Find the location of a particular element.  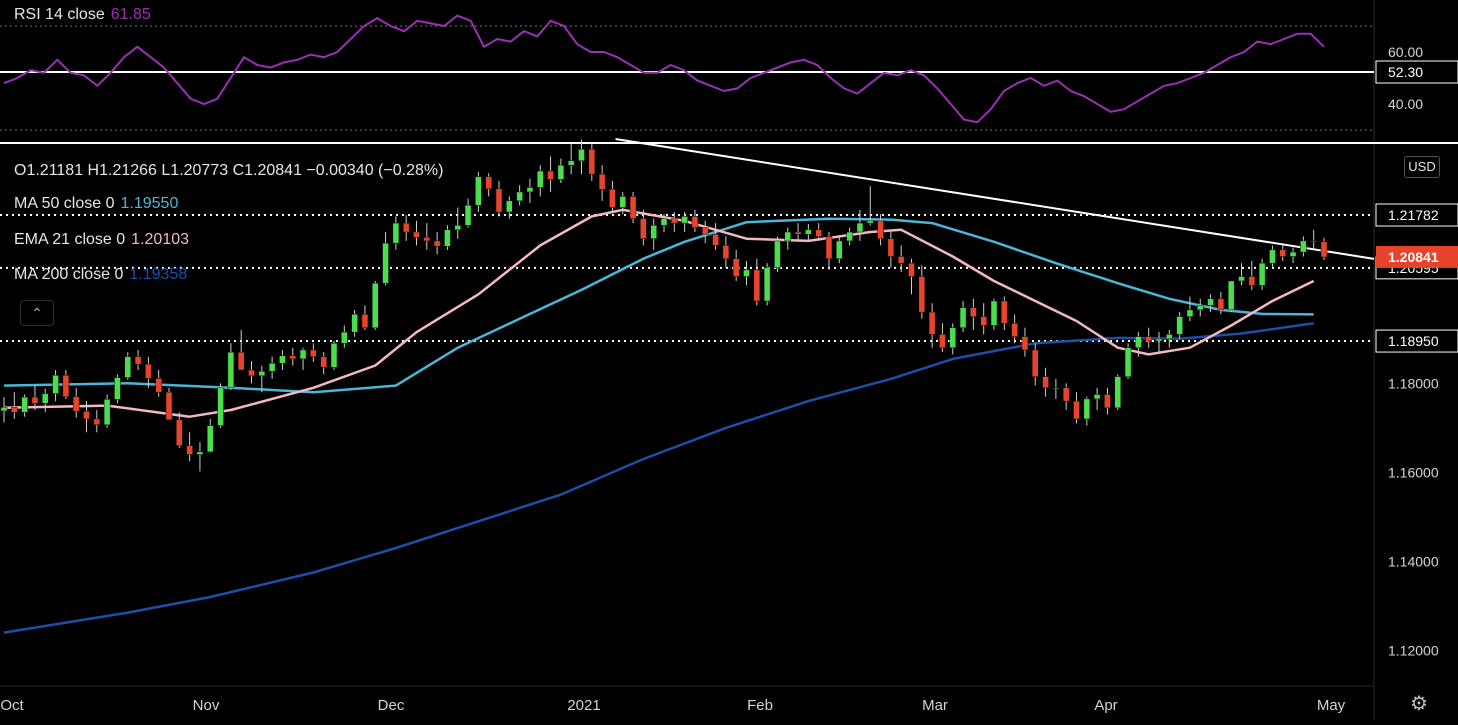

ma200-legend: MA 200 close 0 1.19358 is located at coordinates (100, 275).